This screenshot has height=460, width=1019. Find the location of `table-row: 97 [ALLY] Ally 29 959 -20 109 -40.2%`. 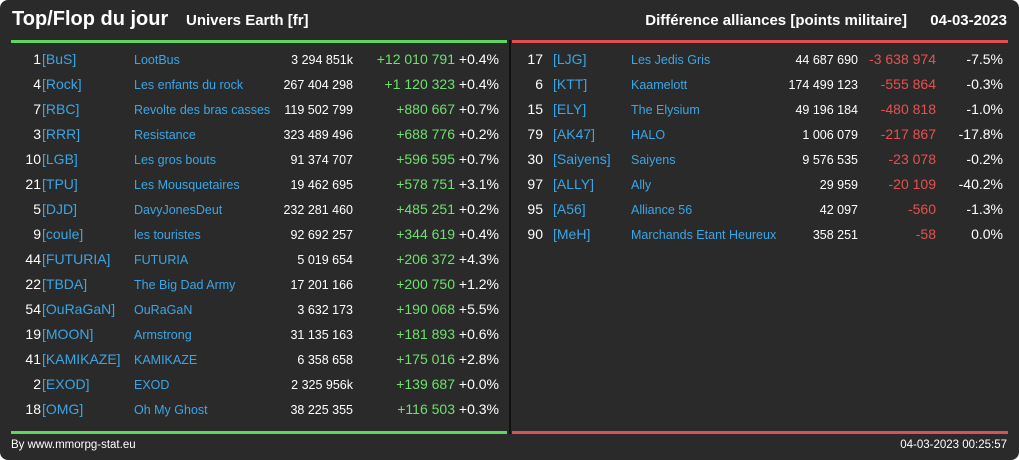

table-row: 97 [ALLY] Ally 29 959 -20 109 -40.2% is located at coordinates (760, 184).